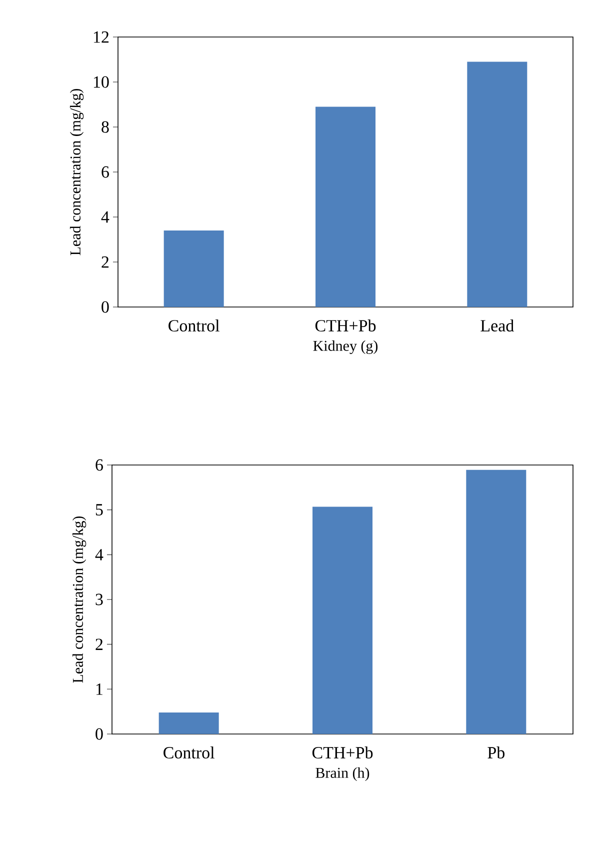 This screenshot has height=841, width=594. What do you see at coordinates (101, 37) in the screenshot?
I see `y-tick-label: 12` at bounding box center [101, 37].